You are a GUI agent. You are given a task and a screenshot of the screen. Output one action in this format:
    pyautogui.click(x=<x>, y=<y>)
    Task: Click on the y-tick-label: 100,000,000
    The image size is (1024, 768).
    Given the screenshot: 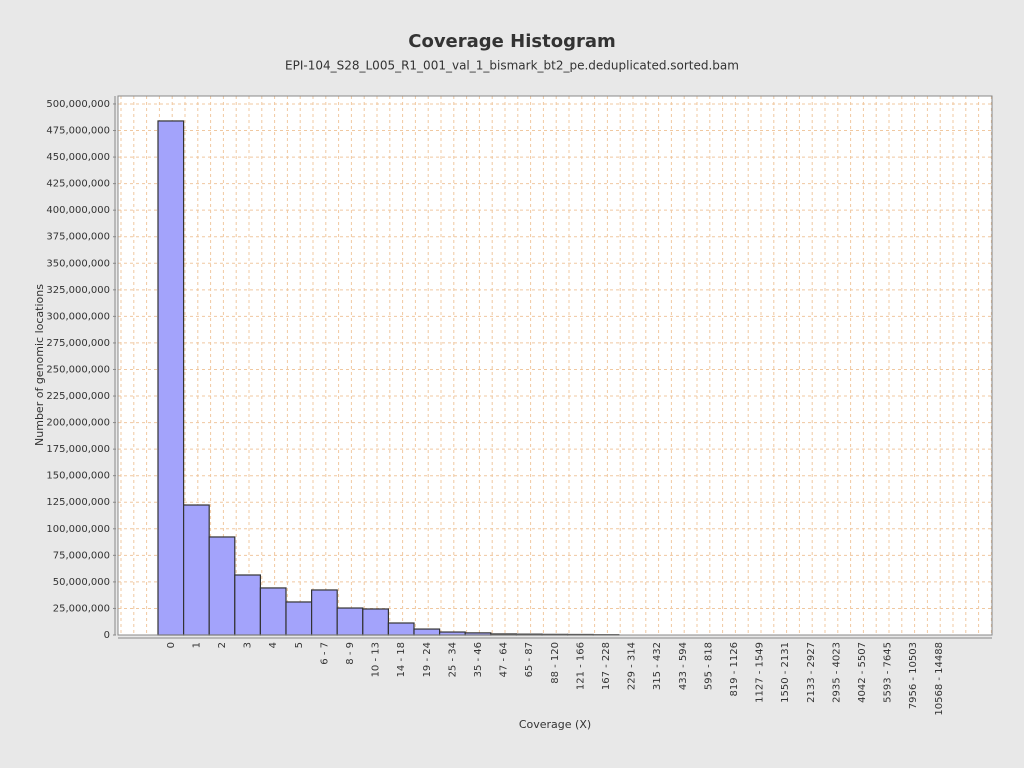 What is the action you would take?
    pyautogui.click(x=78, y=529)
    